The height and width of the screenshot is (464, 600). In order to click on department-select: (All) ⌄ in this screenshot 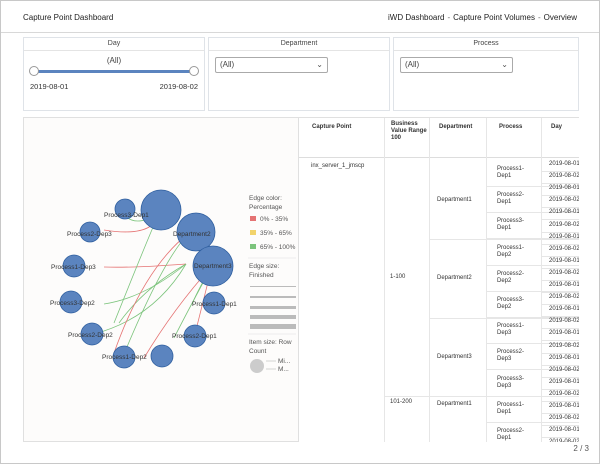, I will do `click(271, 65)`.